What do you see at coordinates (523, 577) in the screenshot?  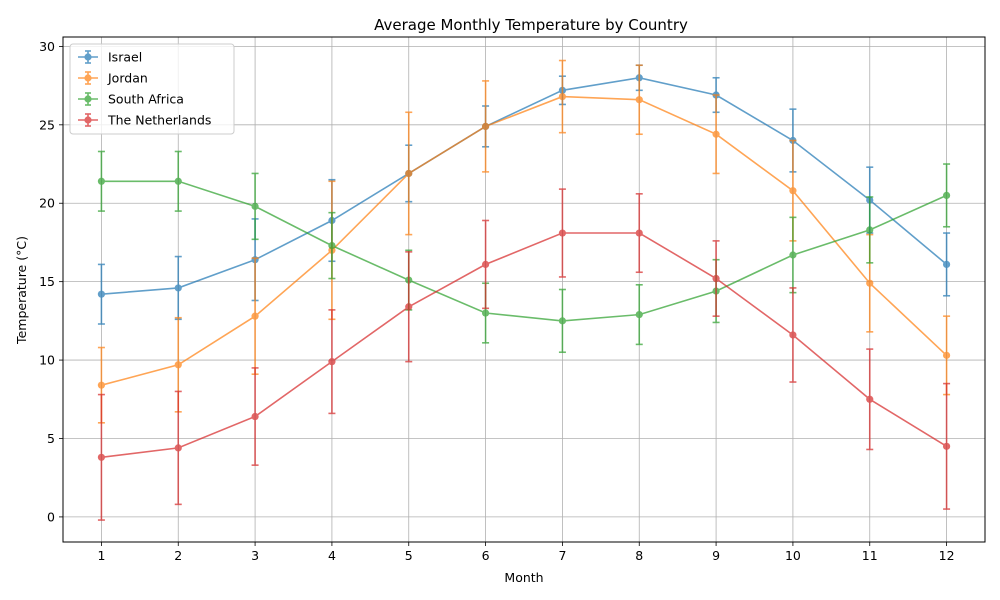 I see `x-axis-label: Month` at bounding box center [523, 577].